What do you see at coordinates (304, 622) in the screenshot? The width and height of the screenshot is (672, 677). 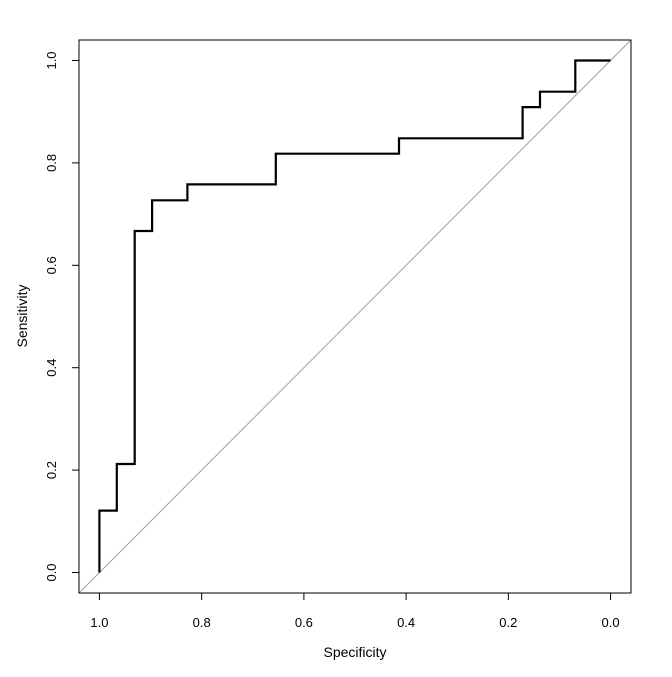 I see `x-tick-label: 0.6` at bounding box center [304, 622].